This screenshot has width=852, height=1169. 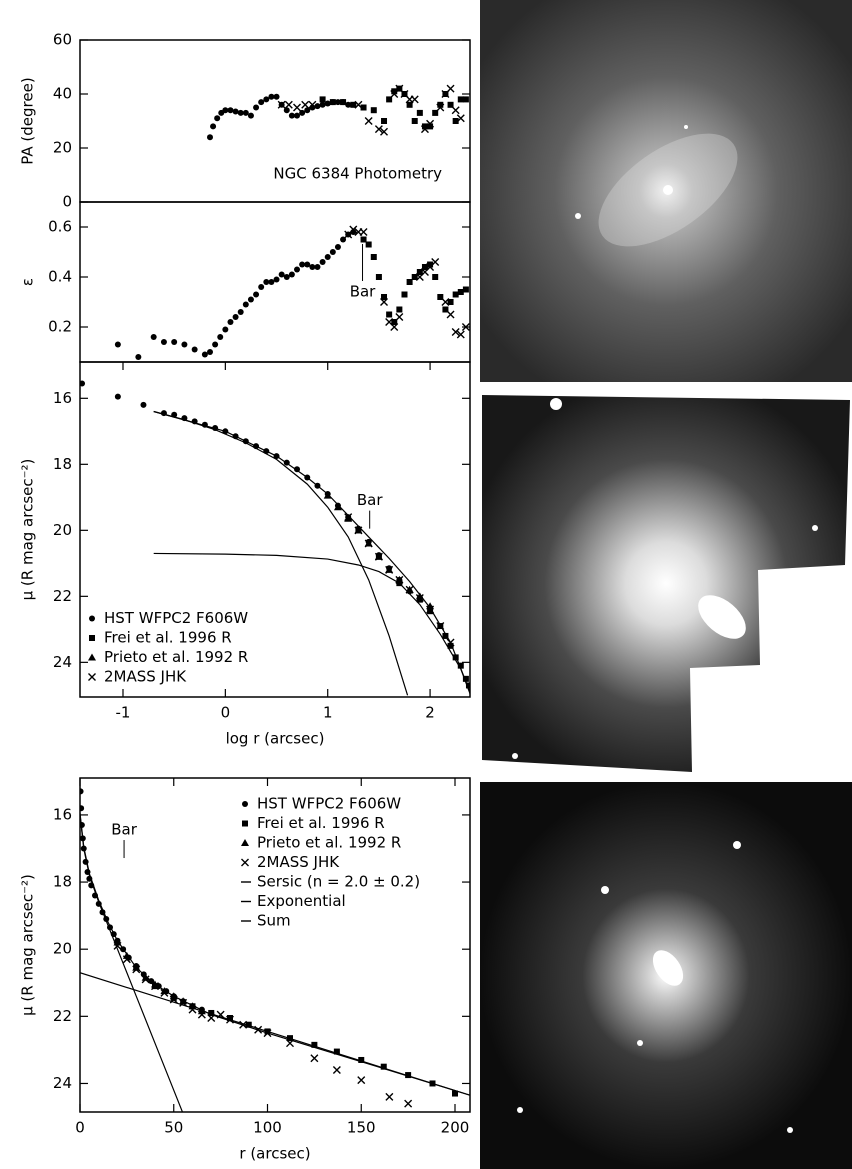 I want to click on model-curve, so click(x=311, y=623).